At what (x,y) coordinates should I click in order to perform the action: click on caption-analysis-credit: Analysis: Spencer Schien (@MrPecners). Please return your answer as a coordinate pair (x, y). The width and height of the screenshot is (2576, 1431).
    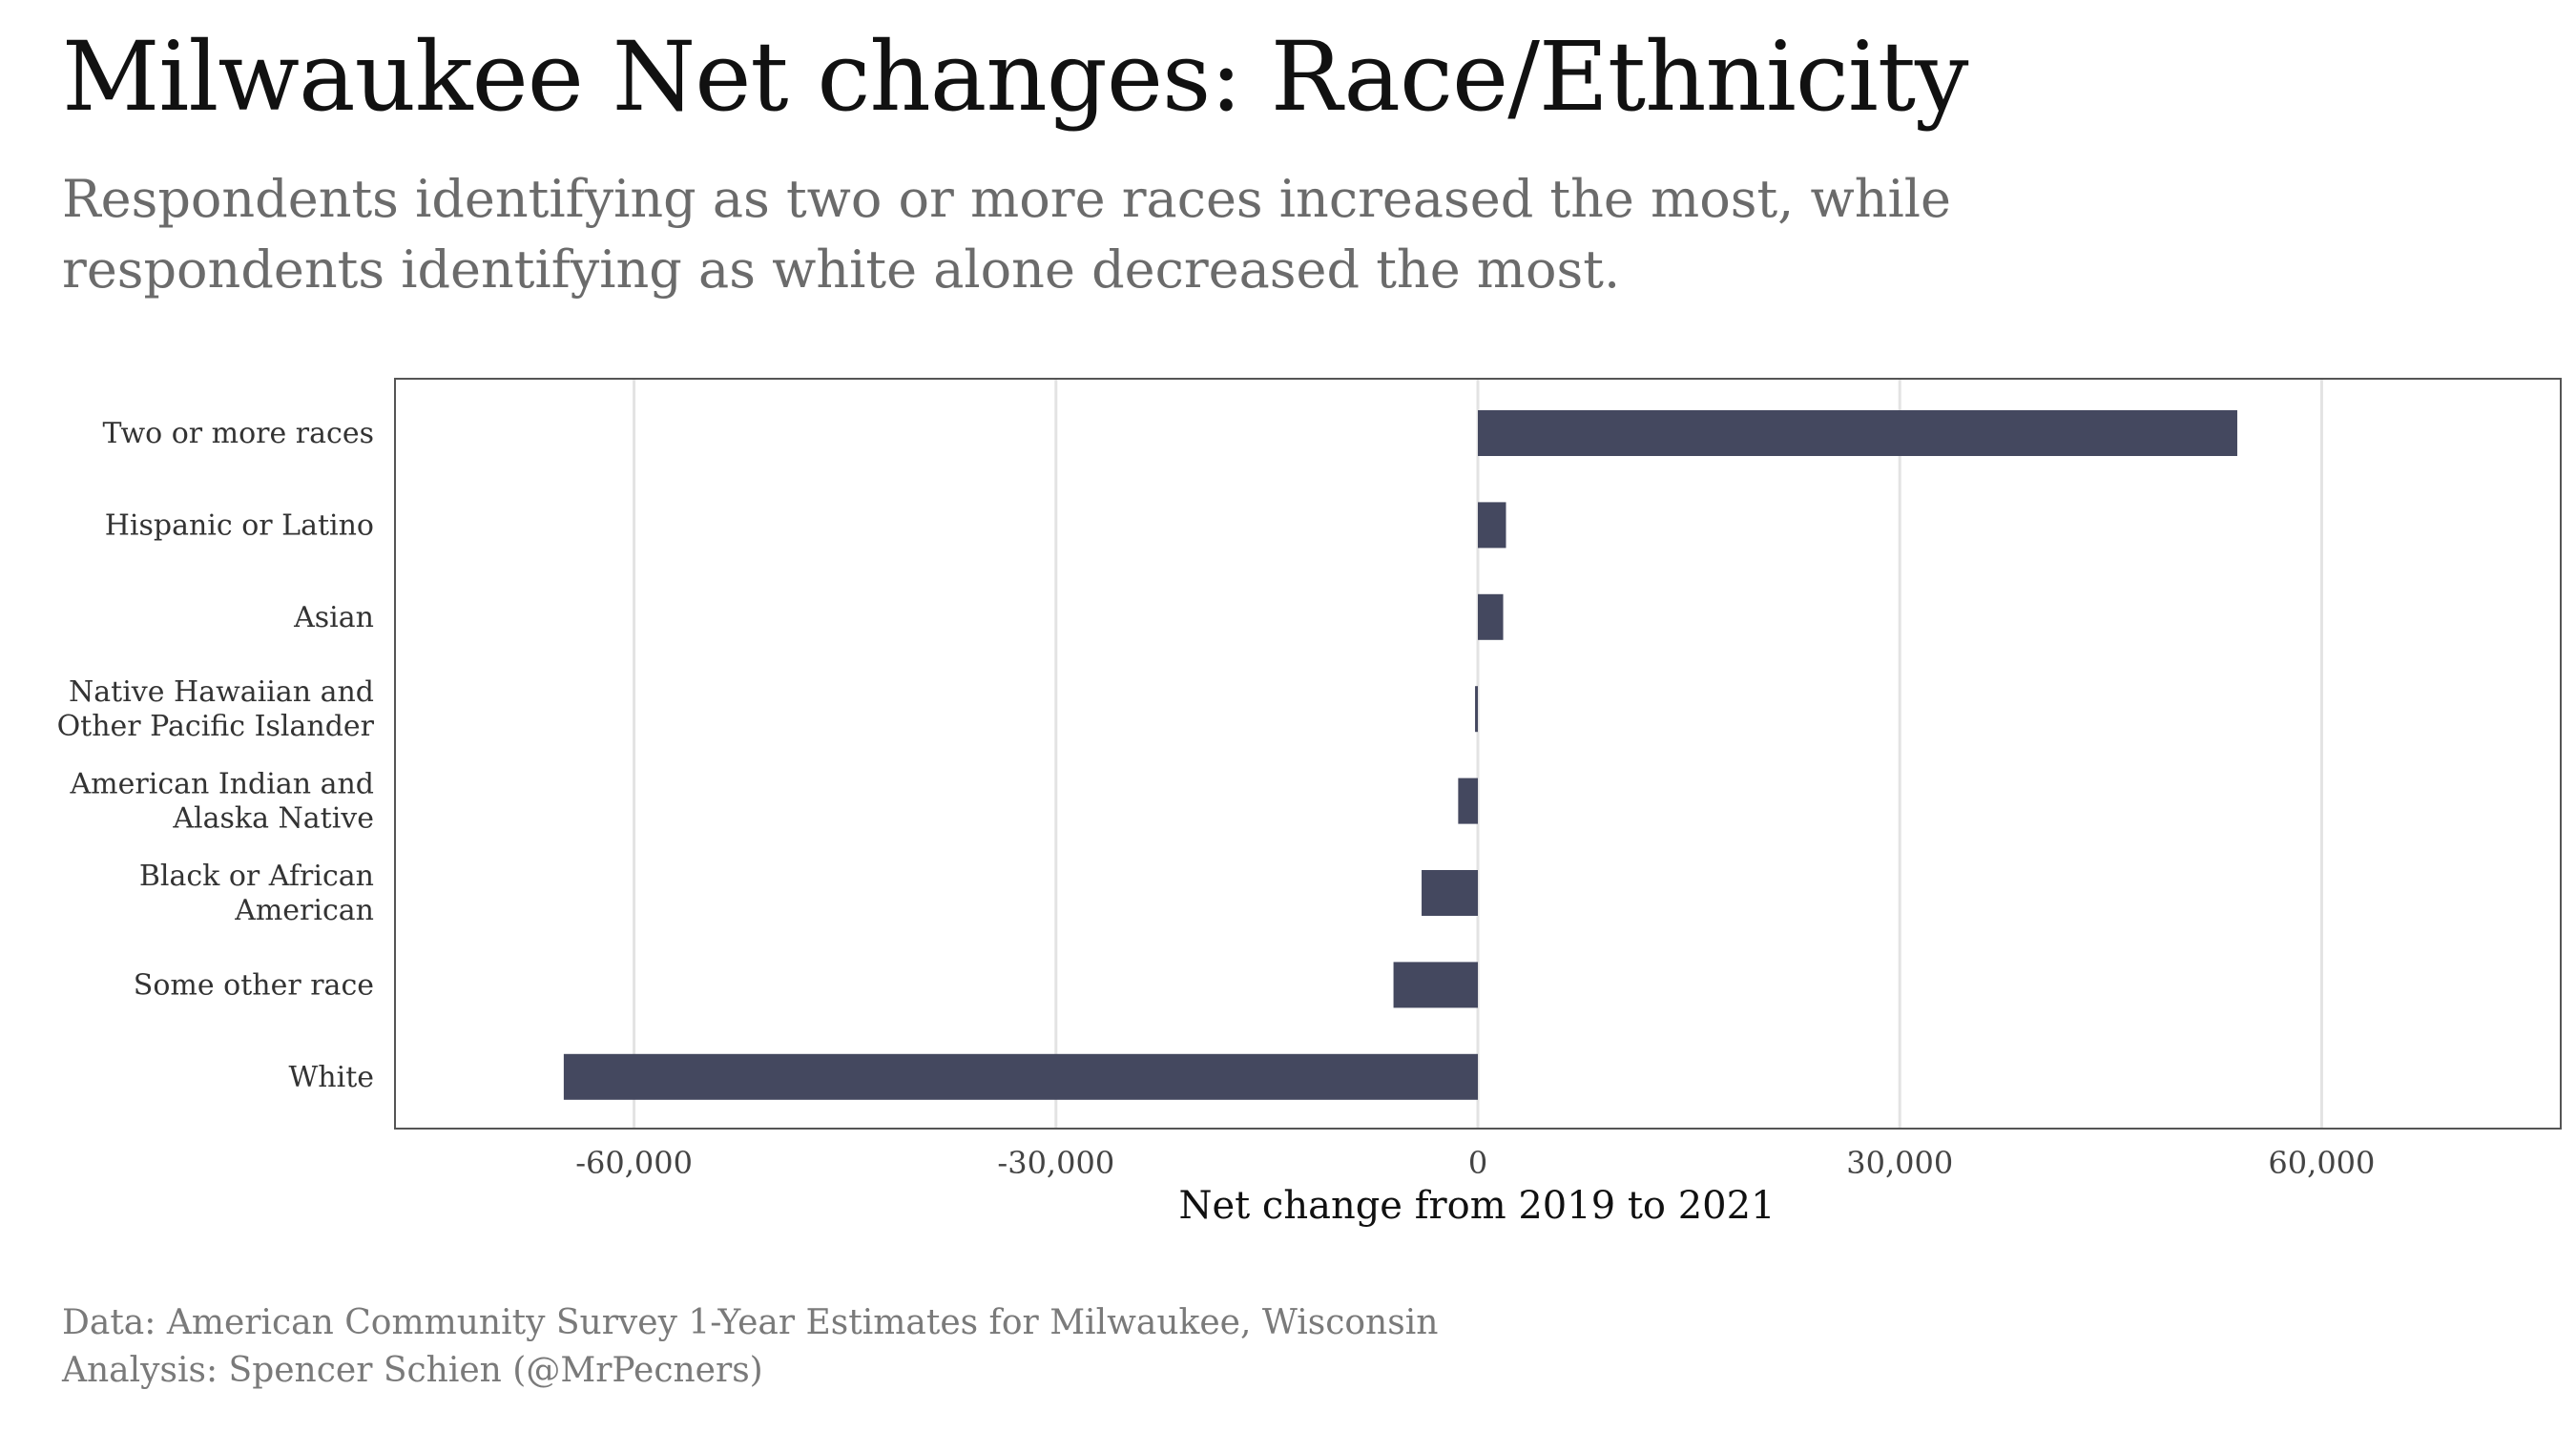
    Looking at the image, I should click on (412, 1370).